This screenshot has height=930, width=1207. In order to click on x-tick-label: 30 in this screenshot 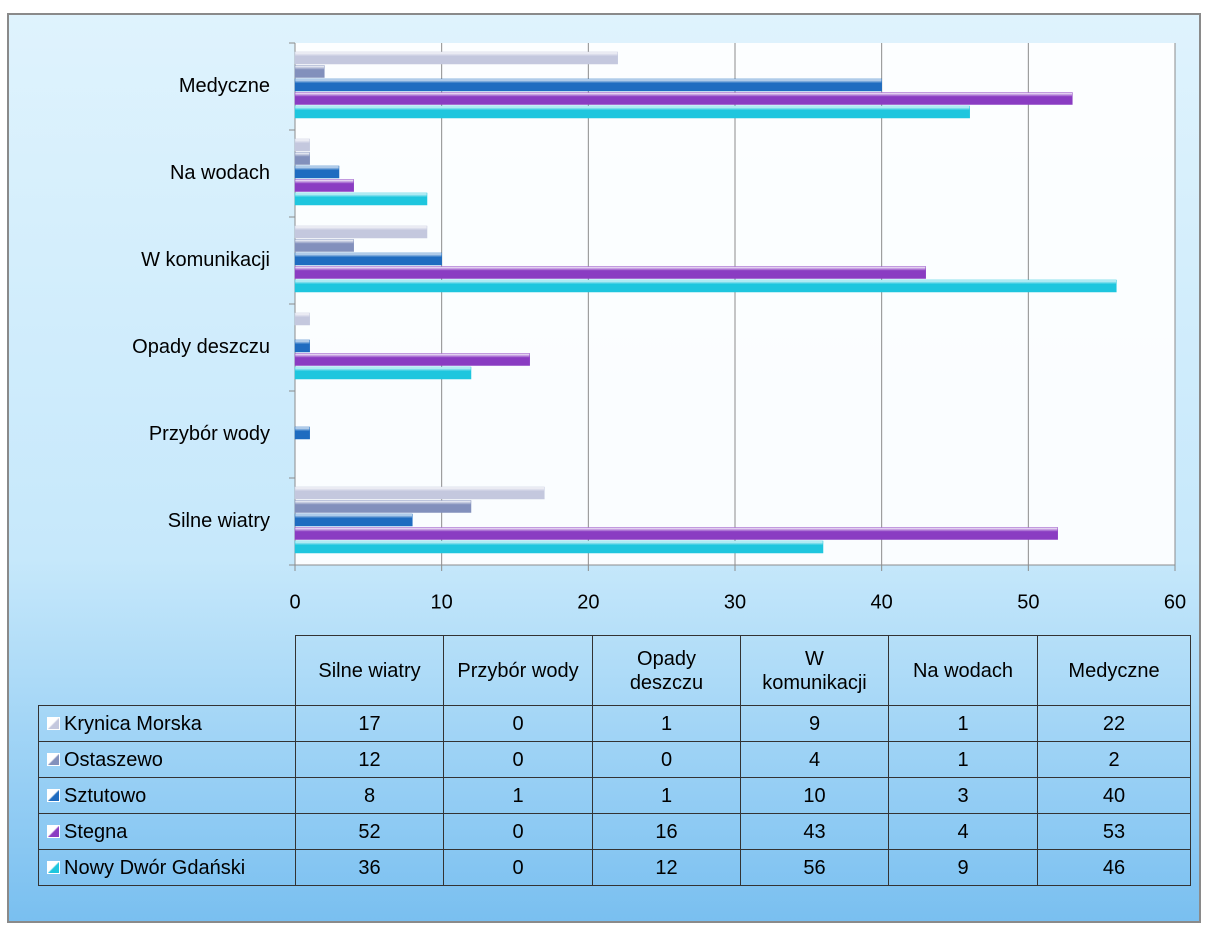, I will do `click(735, 602)`.